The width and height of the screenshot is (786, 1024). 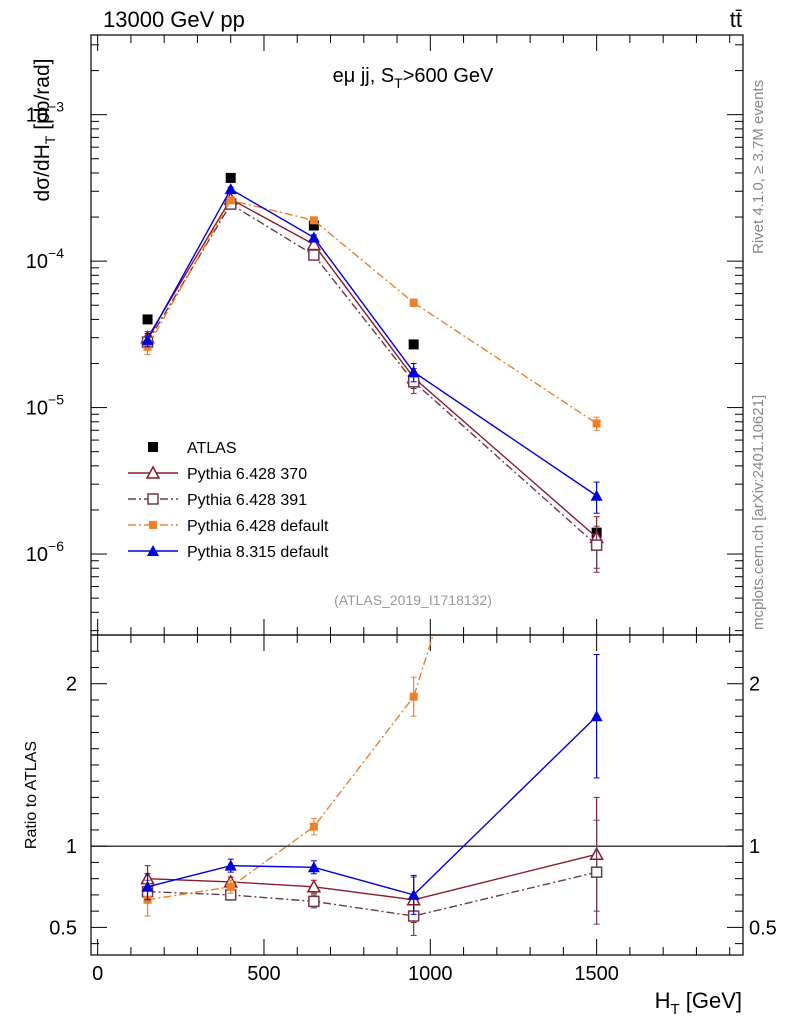 I want to click on legend-marker-pdefault, so click(x=153, y=525).